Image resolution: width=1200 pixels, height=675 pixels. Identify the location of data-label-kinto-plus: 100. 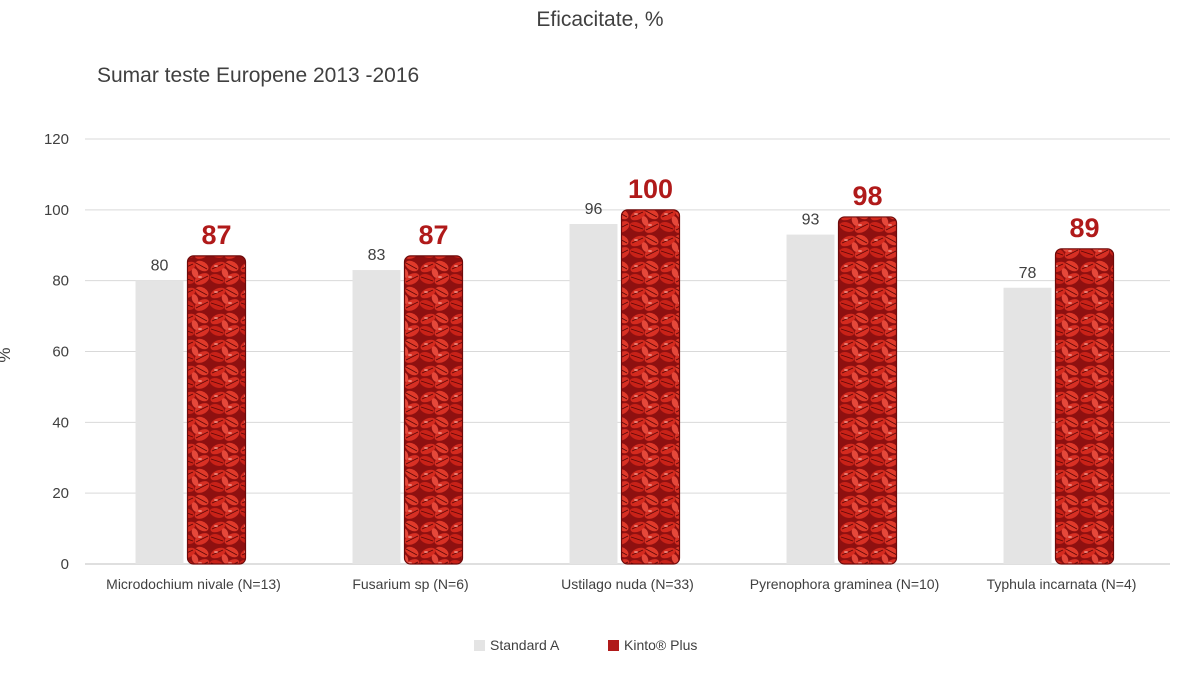
(650, 189).